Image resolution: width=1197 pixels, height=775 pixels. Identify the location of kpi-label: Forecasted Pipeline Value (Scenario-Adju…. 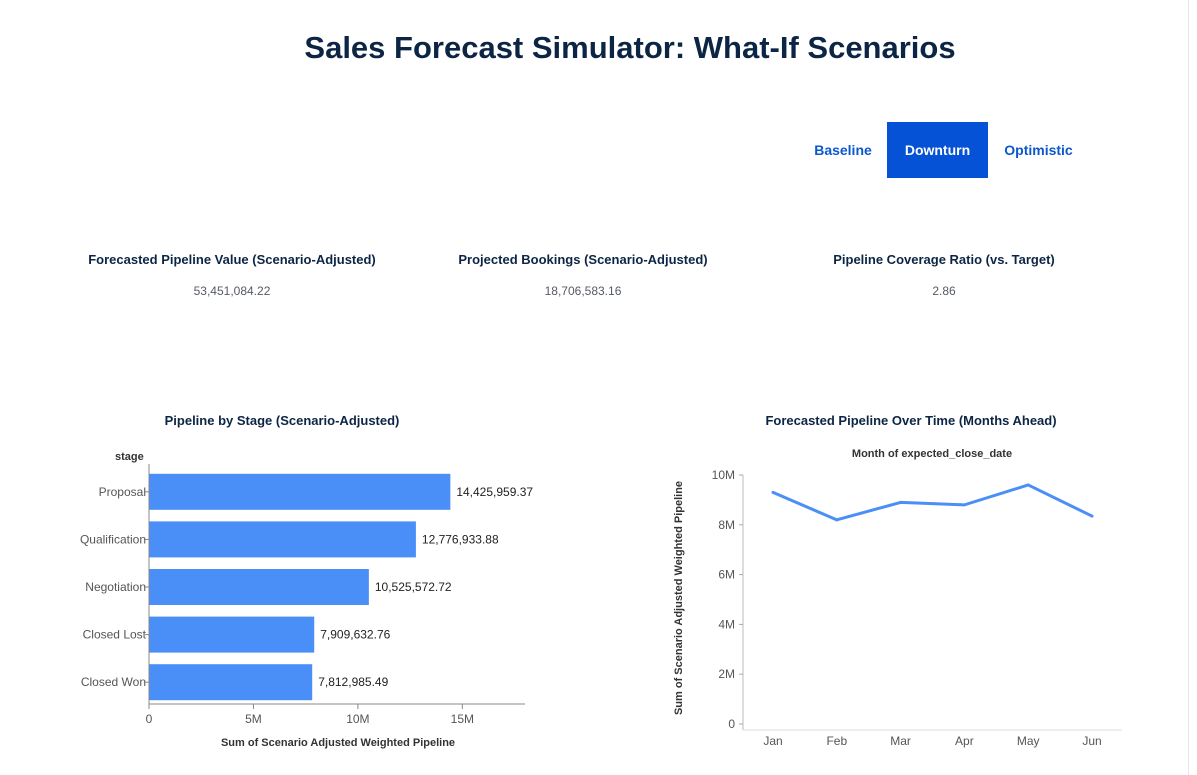
(232, 259).